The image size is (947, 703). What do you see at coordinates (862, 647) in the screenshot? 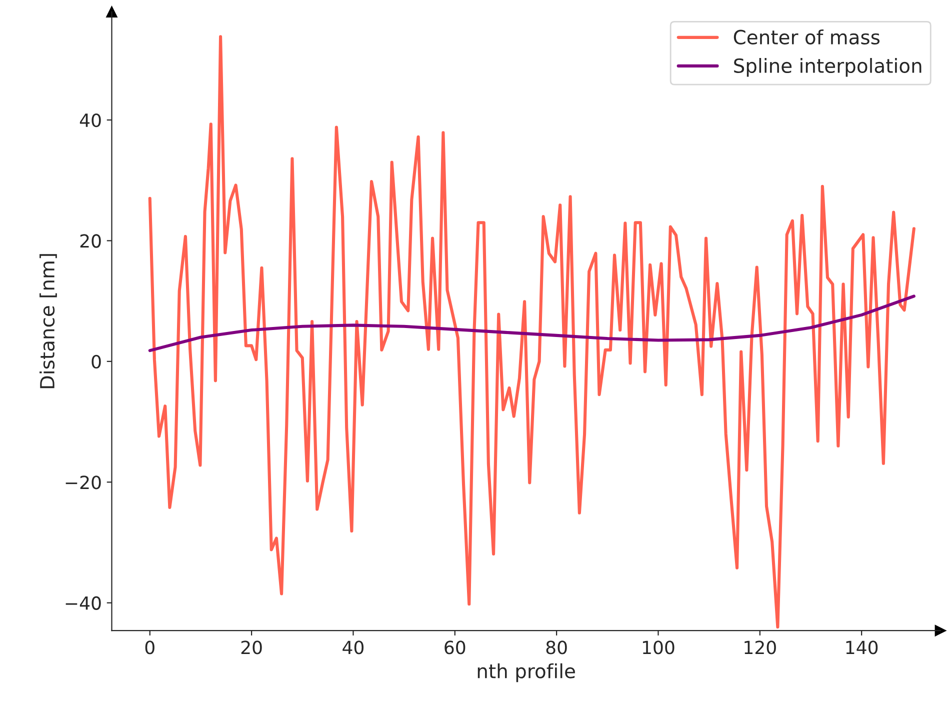
I see `x-tick-label: 140` at bounding box center [862, 647].